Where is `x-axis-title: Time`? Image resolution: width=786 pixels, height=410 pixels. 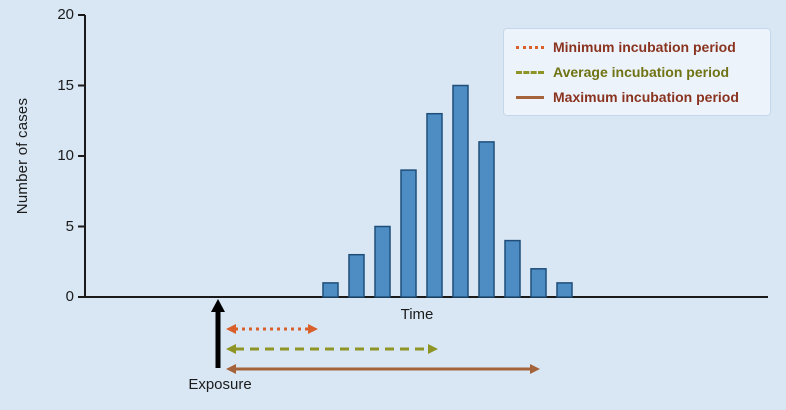 x-axis-title: Time is located at coordinates (417, 314).